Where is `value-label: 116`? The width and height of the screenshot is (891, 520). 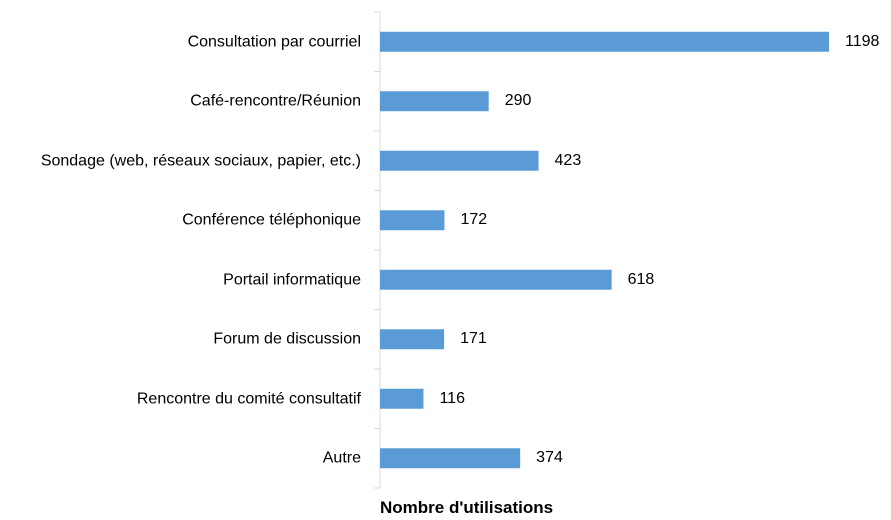
value-label: 116 is located at coordinates (452, 398).